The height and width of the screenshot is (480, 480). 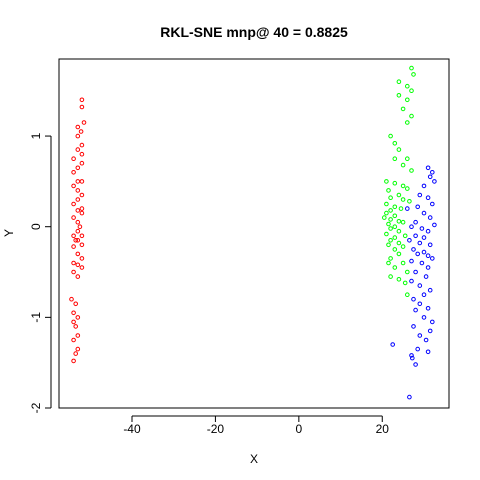 I want to click on y-tick-label: 0, so click(x=36, y=226).